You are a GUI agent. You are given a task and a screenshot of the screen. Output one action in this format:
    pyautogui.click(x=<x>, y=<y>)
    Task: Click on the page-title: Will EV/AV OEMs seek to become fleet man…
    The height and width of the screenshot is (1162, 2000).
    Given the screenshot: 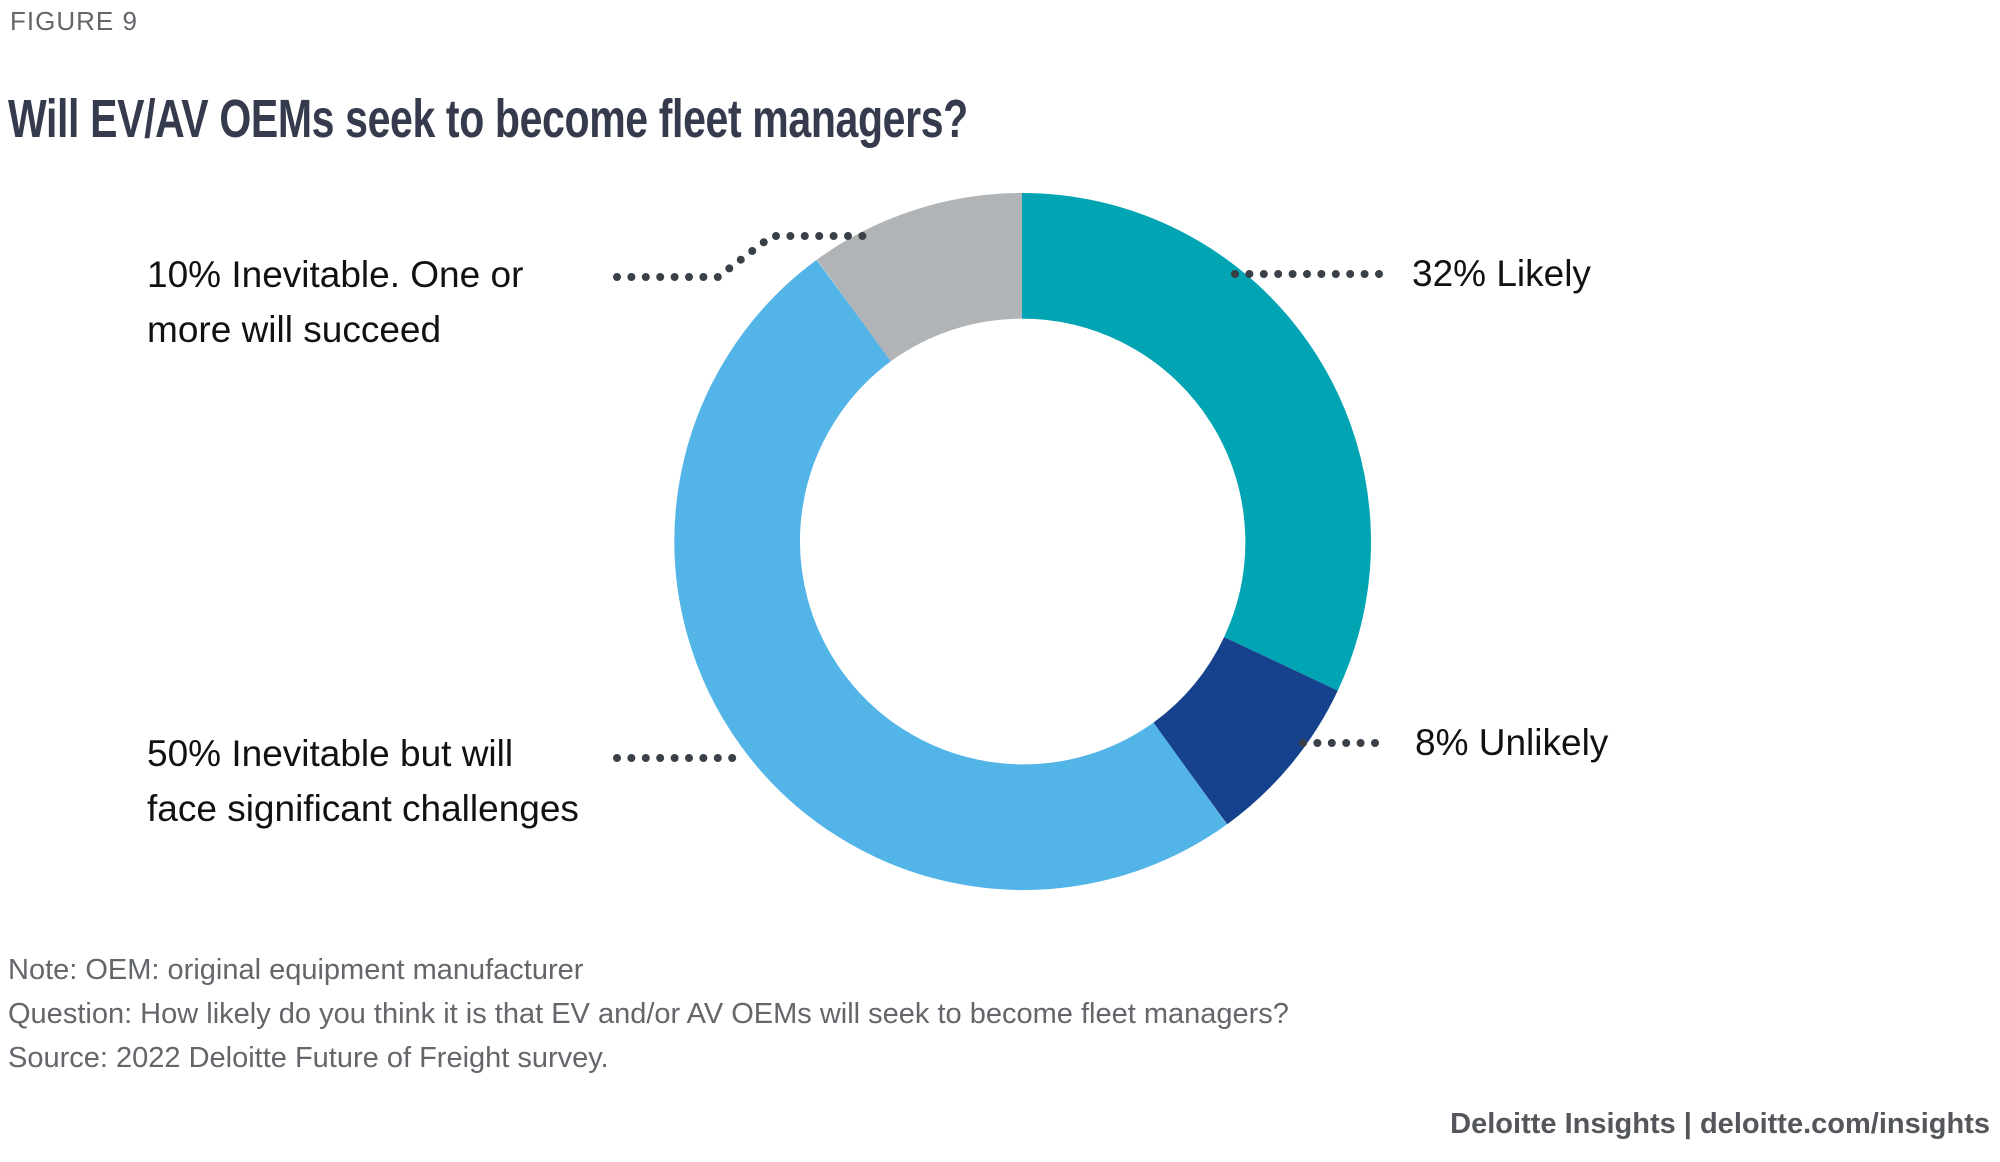 What is the action you would take?
    pyautogui.click(x=488, y=119)
    